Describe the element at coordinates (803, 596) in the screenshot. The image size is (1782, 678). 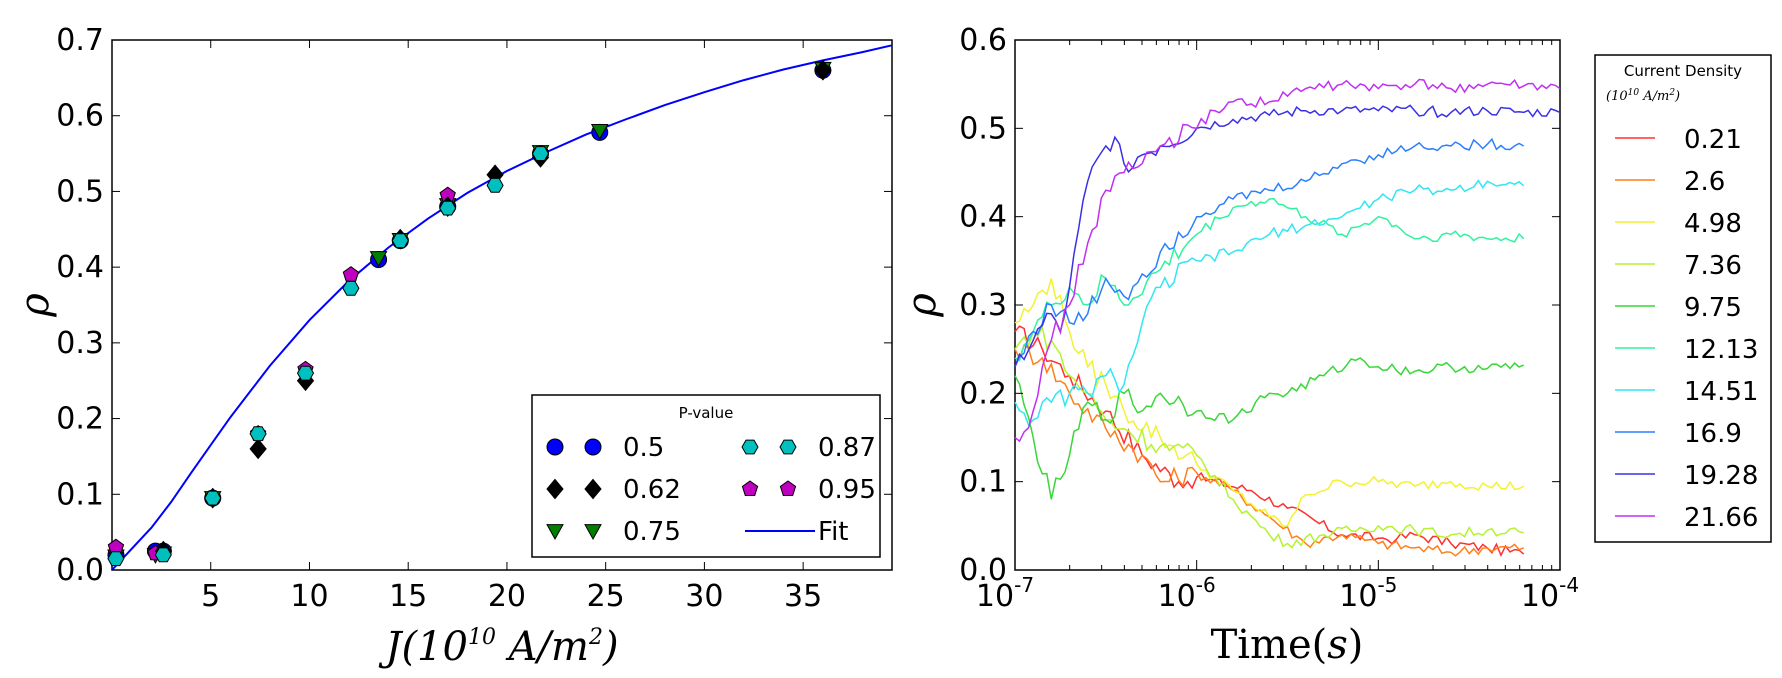
I see `left-xtick-label: 35` at that location.